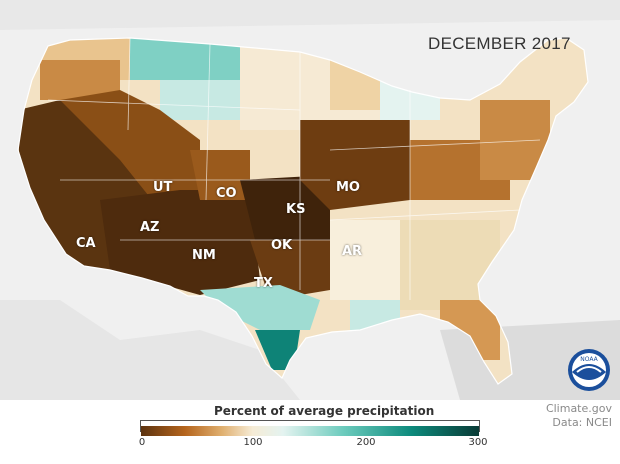 The height and width of the screenshot is (464, 620). Describe the element at coordinates (86, 243) in the screenshot. I see `state-label-ca: CA` at that location.